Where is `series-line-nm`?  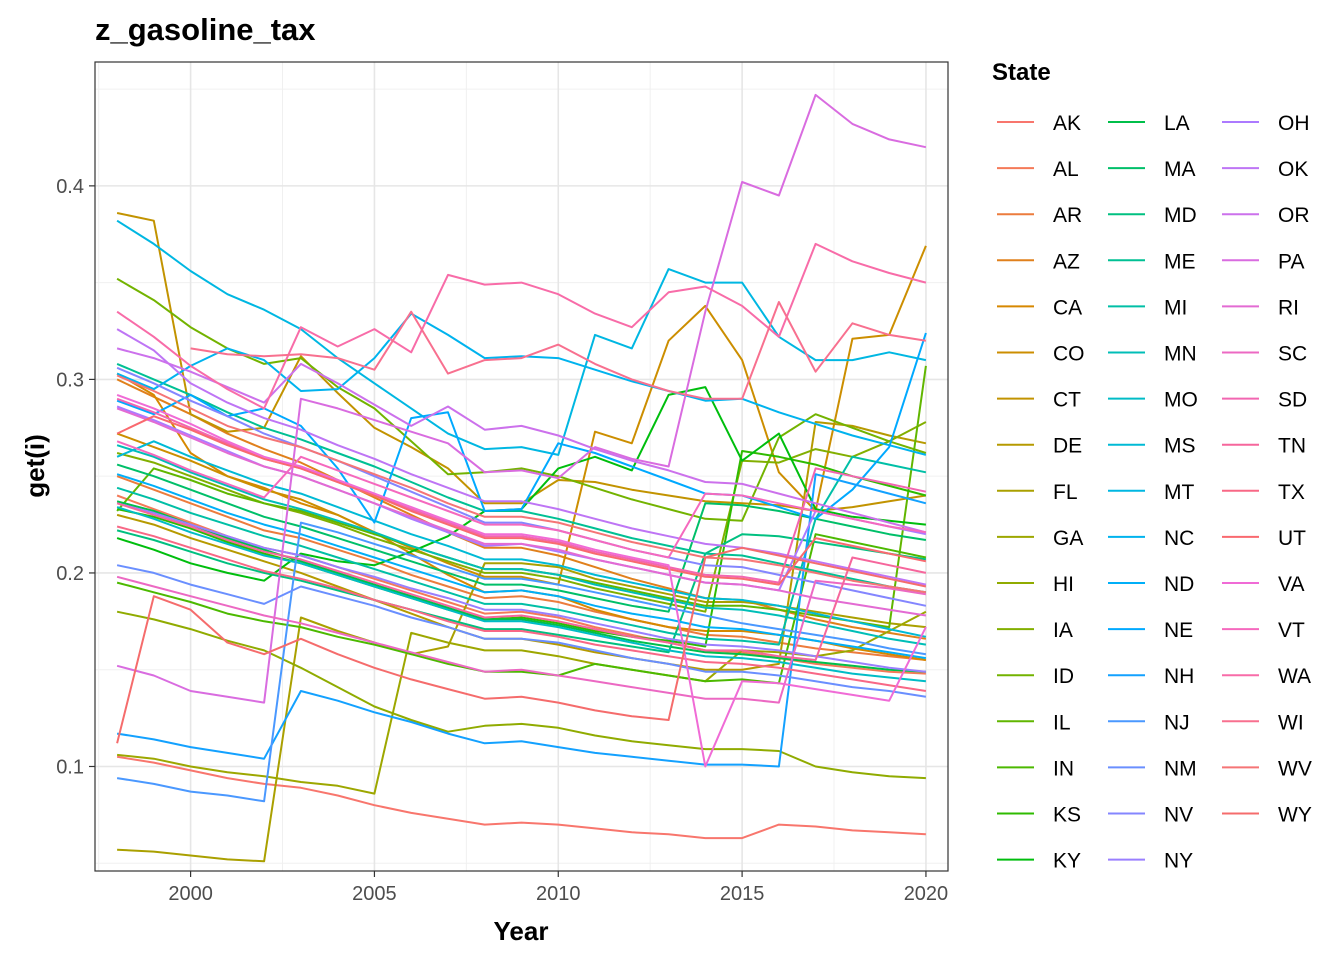 series-line-nm is located at coordinates (521, 631).